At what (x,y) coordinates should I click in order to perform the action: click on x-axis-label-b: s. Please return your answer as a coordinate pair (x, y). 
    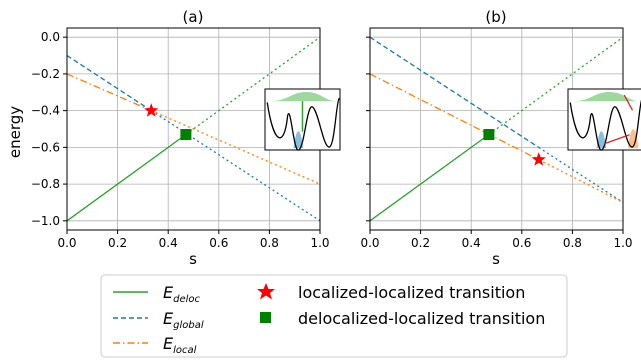
    Looking at the image, I should click on (496, 259).